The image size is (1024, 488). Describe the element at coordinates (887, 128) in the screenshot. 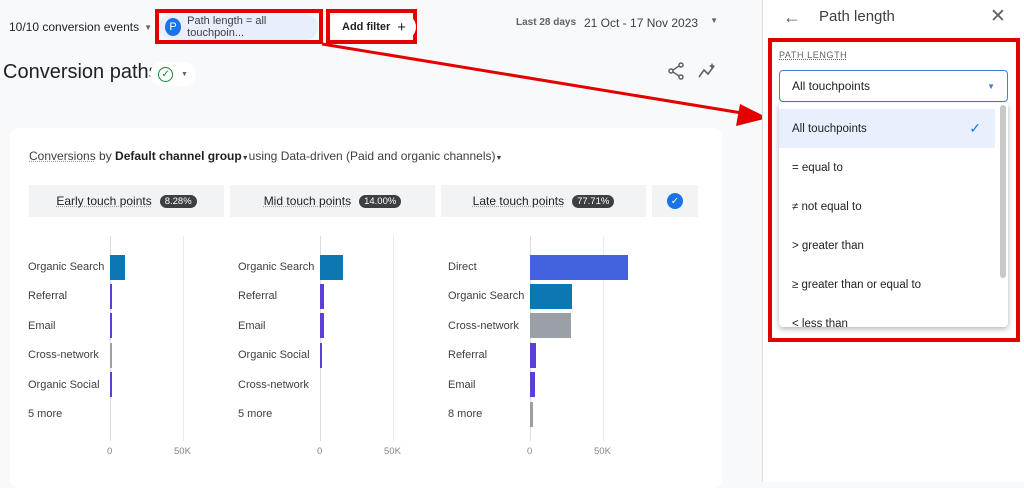

I see `option-item: All touchpoints ✓` at that location.